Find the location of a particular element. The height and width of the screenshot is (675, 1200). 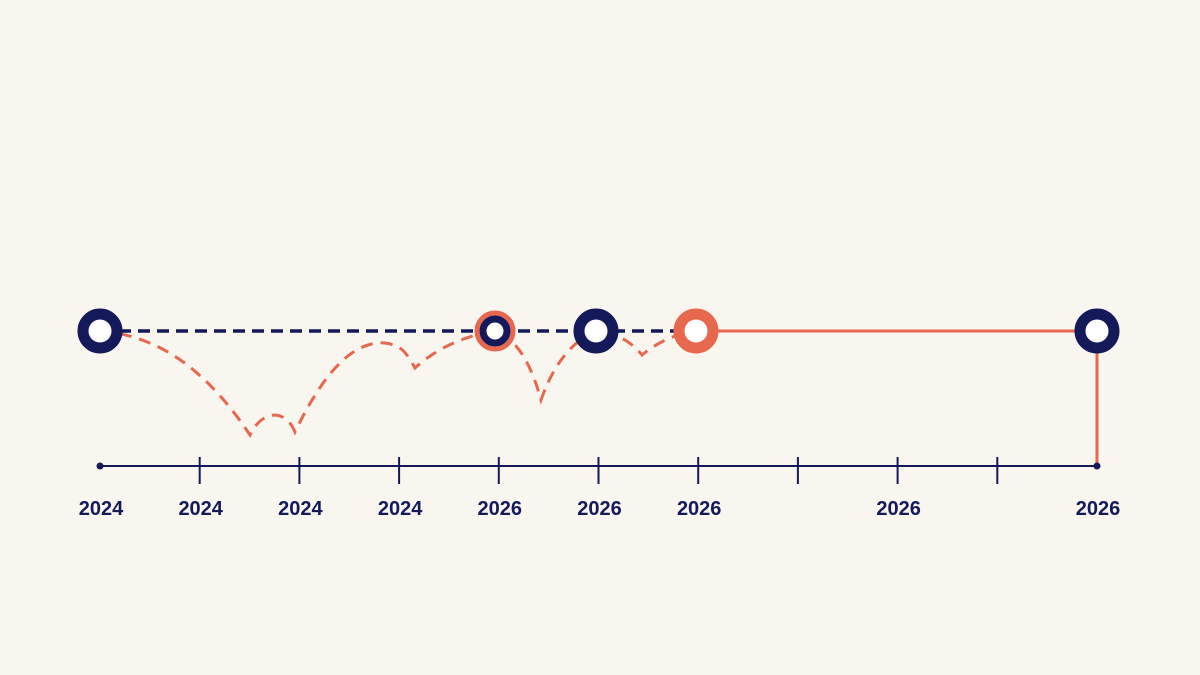

tick-group: 2024 2024 2024 2024 2026 2026 2026 2026 2026 is located at coordinates (600, 488).